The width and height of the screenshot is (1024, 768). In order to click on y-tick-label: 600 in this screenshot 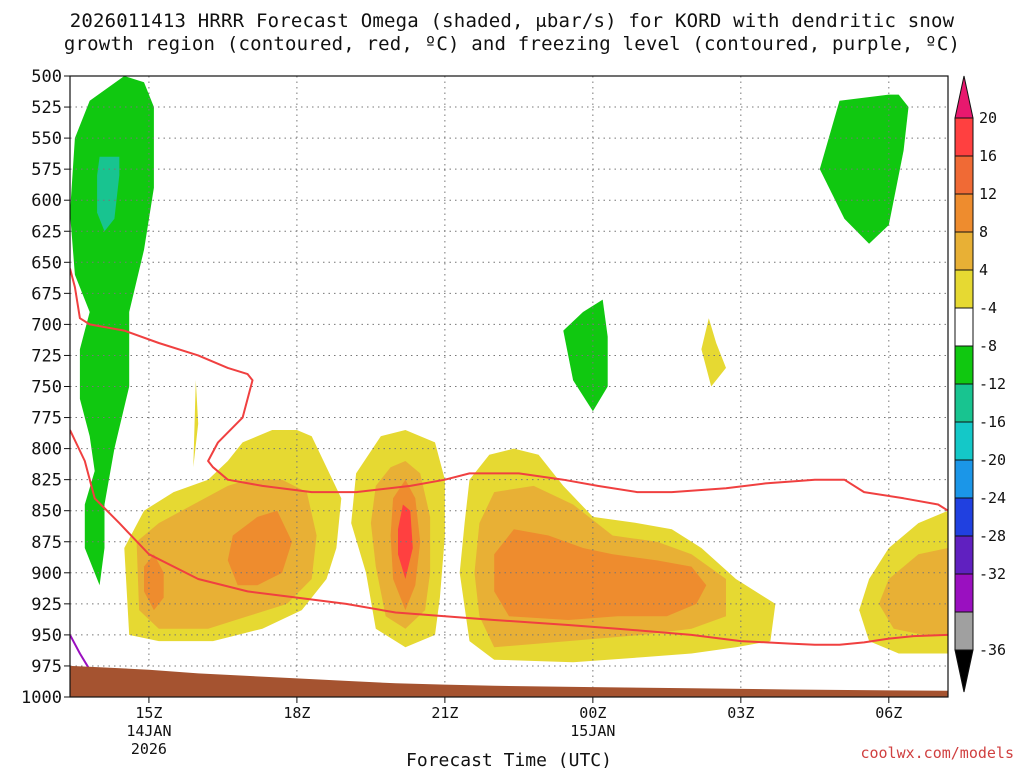, I will do `click(46, 201)`.